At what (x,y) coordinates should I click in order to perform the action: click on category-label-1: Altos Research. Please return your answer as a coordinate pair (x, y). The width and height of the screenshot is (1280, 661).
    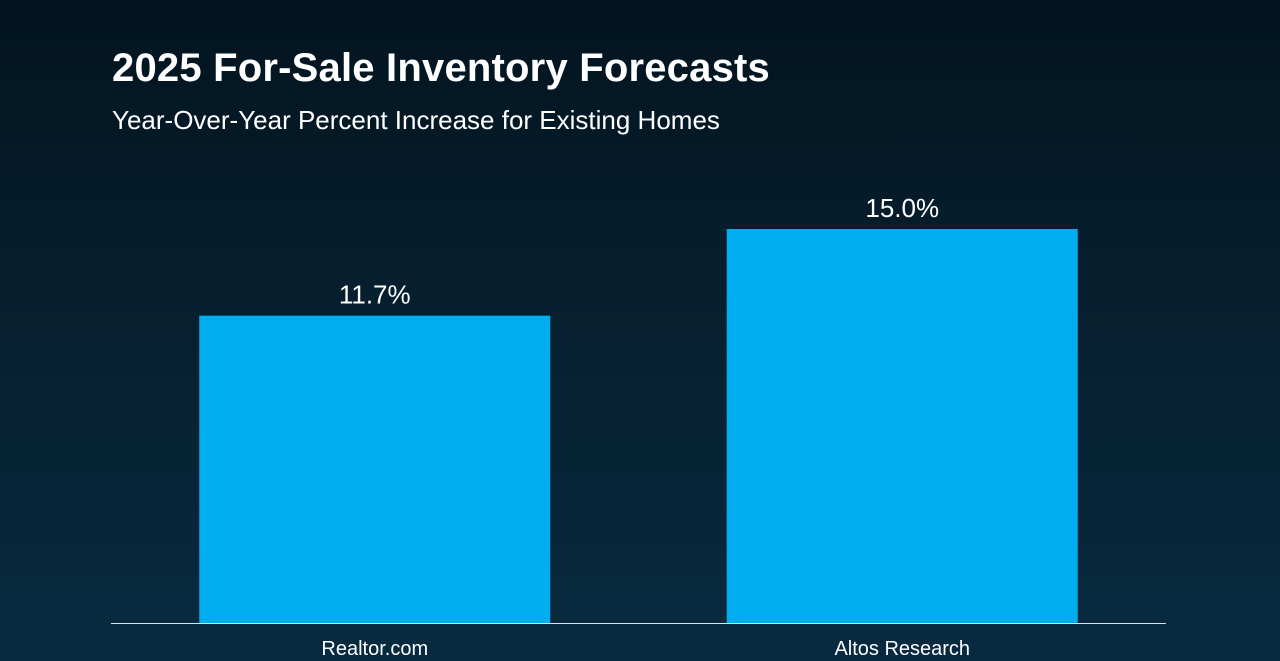
    Looking at the image, I should click on (902, 649).